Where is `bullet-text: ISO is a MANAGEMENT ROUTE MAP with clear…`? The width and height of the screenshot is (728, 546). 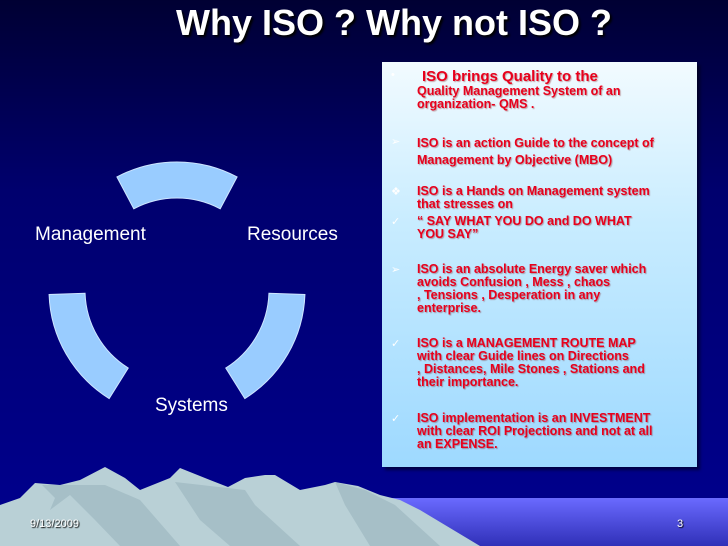
bullet-text: ISO is a MANAGEMENT ROUTE MAP with clear… is located at coordinates (531, 362).